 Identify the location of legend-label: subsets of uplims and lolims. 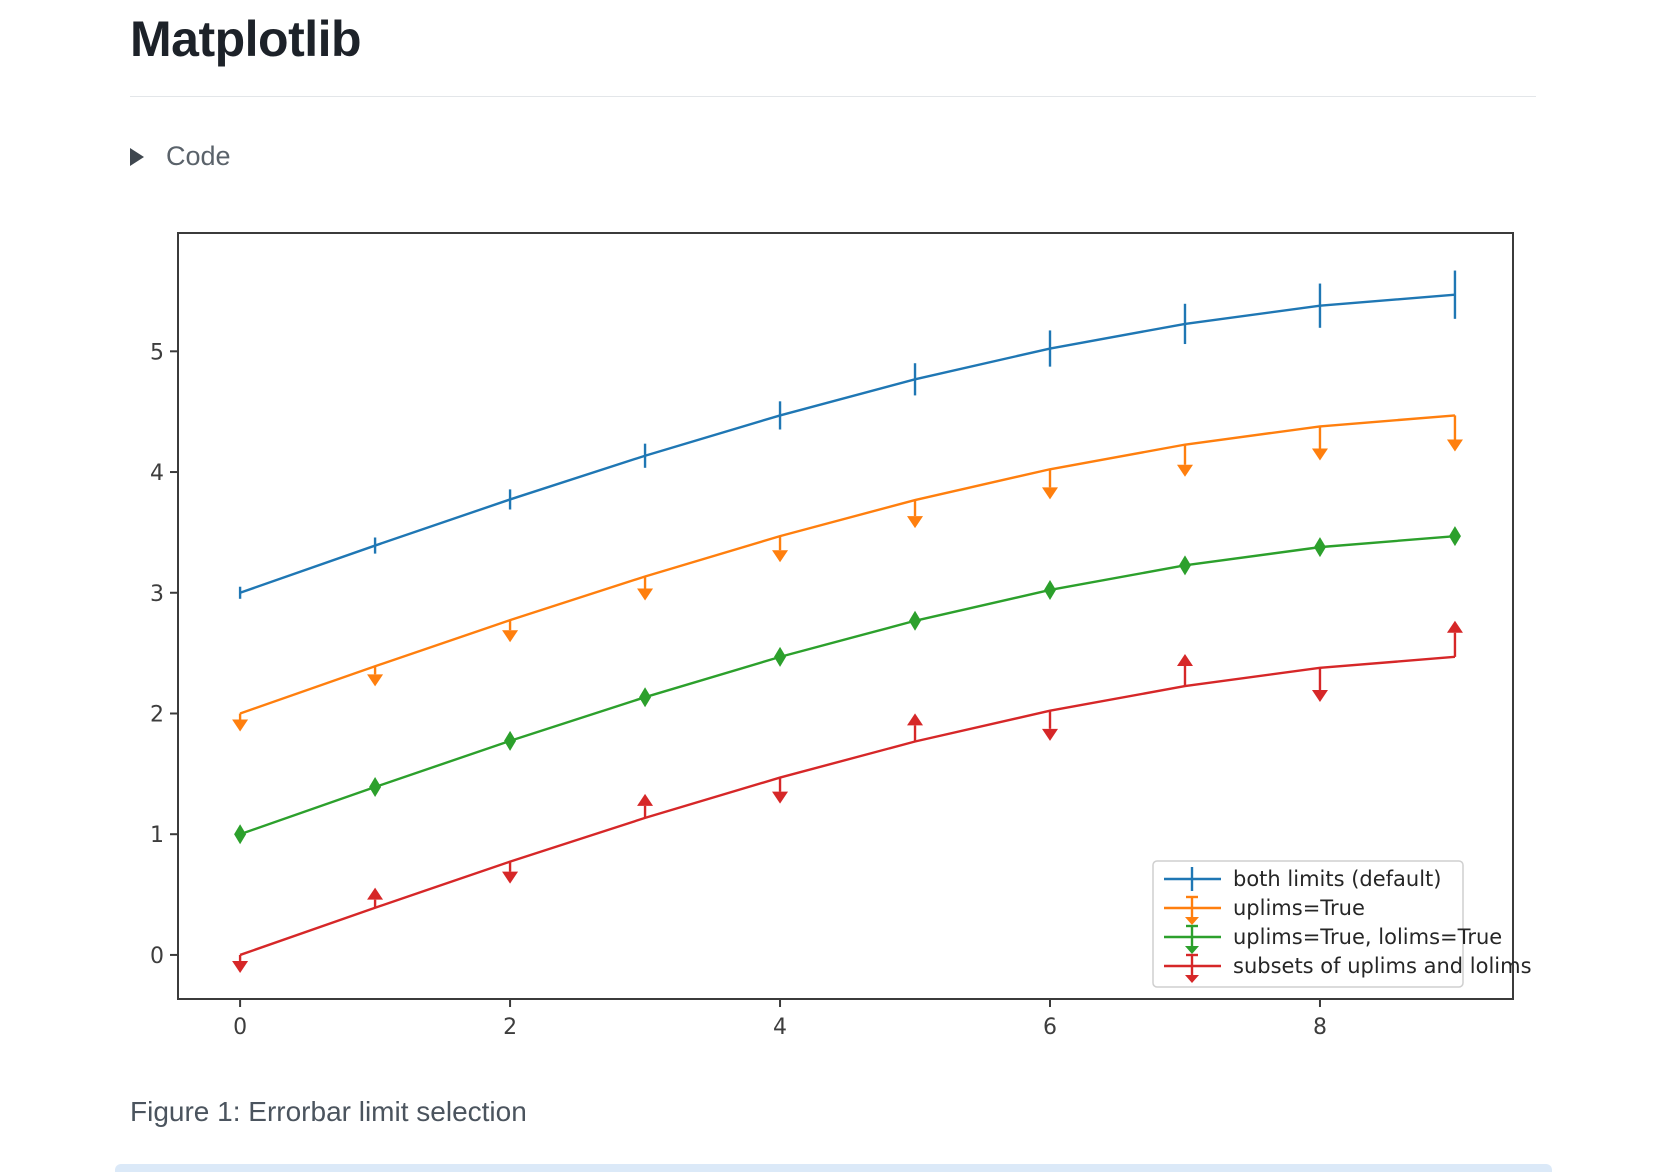
(1382, 966).